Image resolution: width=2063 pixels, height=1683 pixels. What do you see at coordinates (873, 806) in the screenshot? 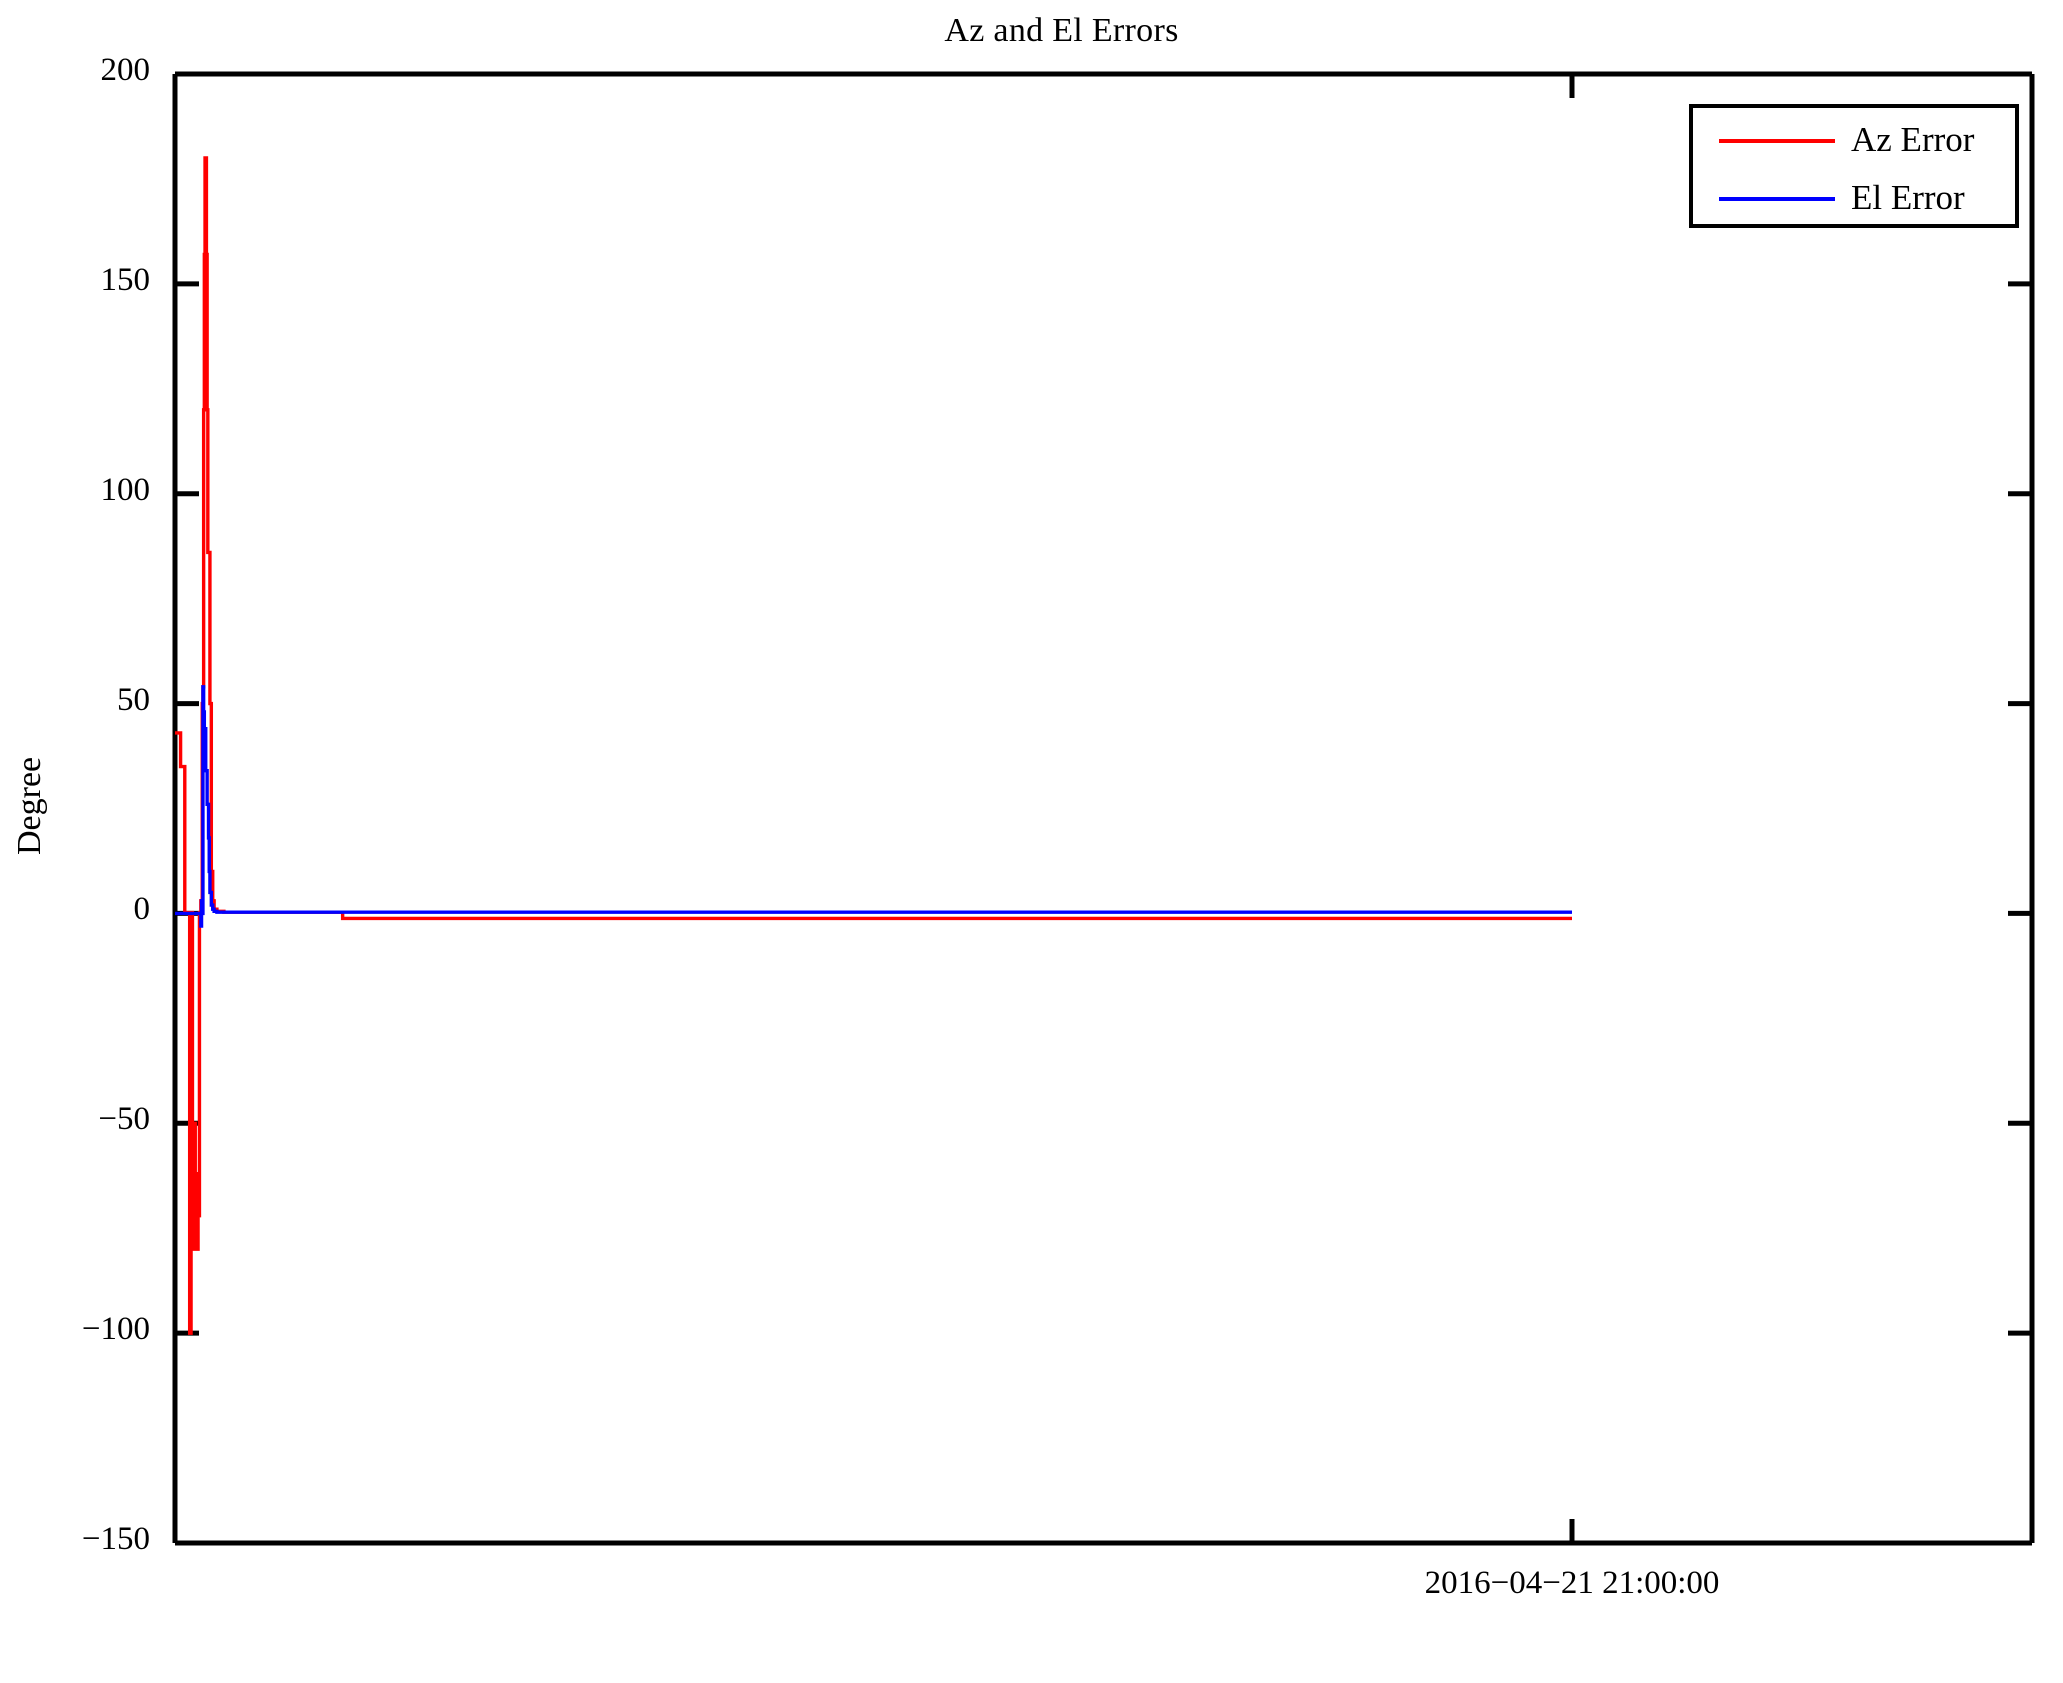
I see `series-line-el-error` at bounding box center [873, 806].